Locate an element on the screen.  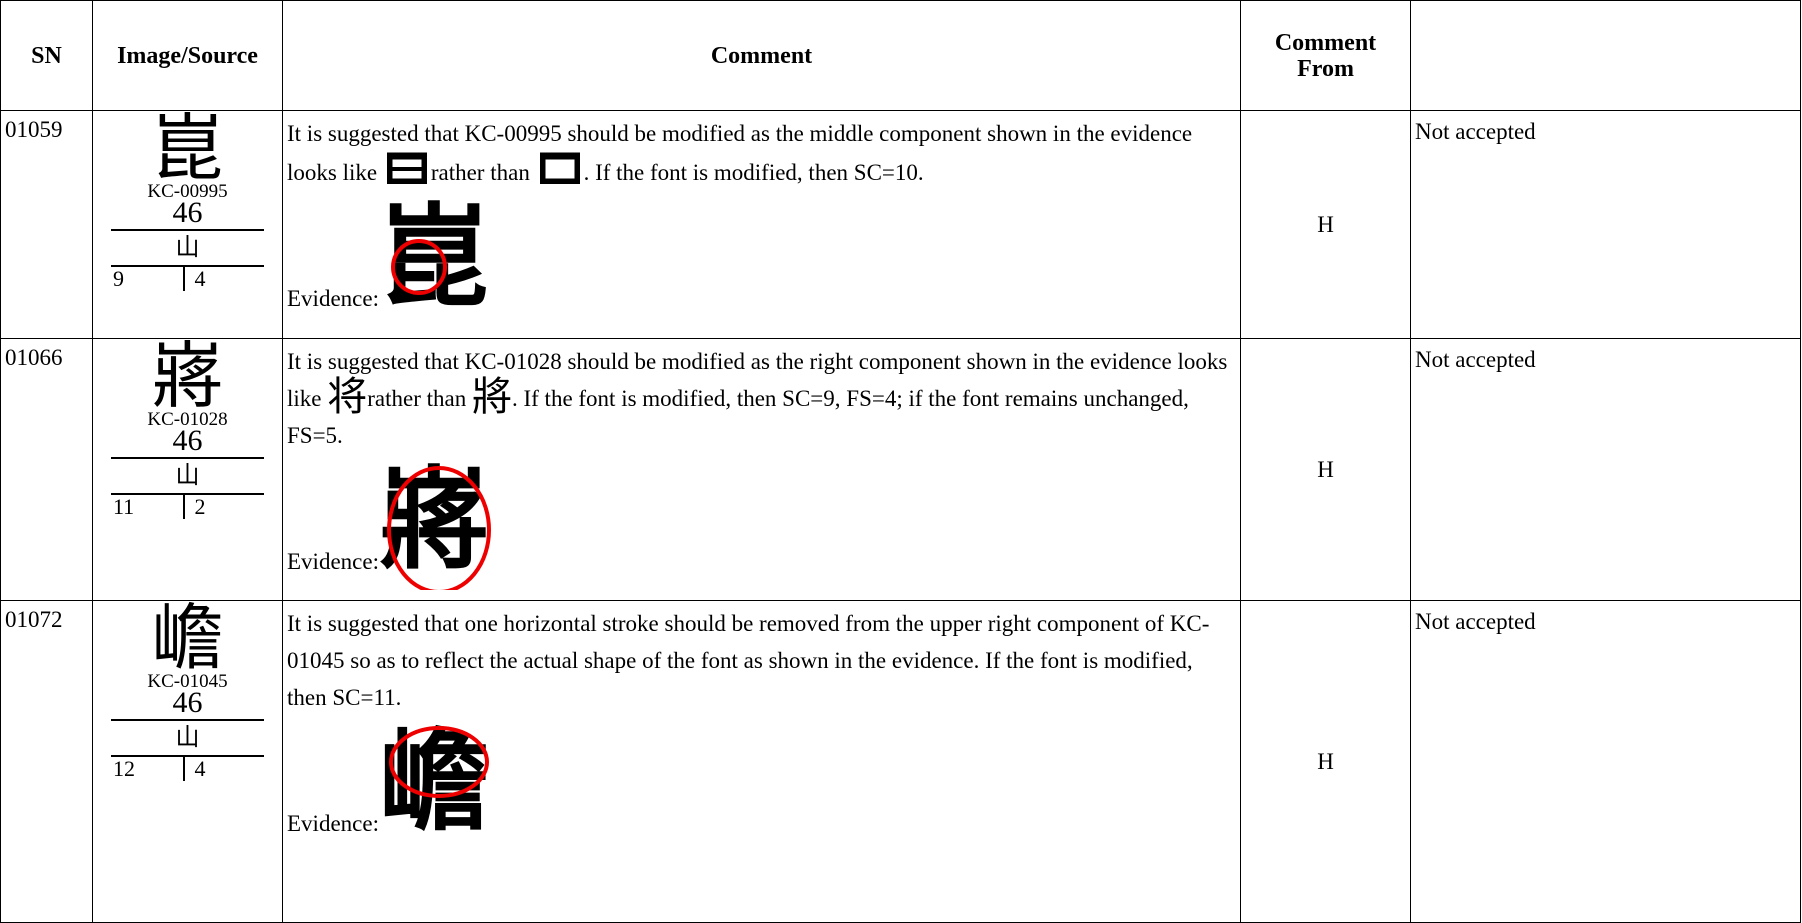
stroke-counts: 12 4 is located at coordinates (187, 769).